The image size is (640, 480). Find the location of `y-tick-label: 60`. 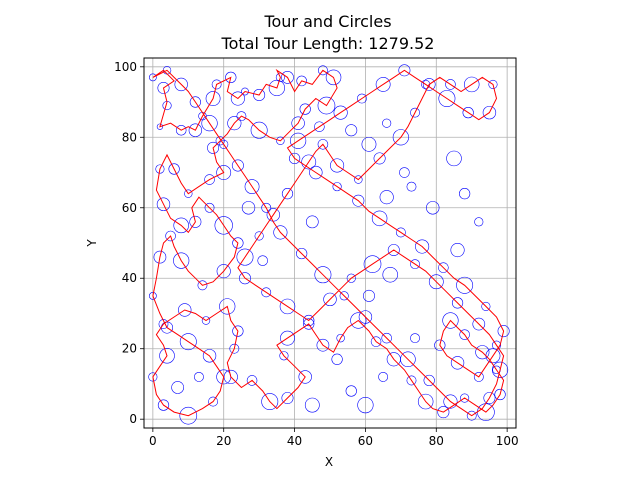

y-tick-label: 60 is located at coordinates (129, 208).